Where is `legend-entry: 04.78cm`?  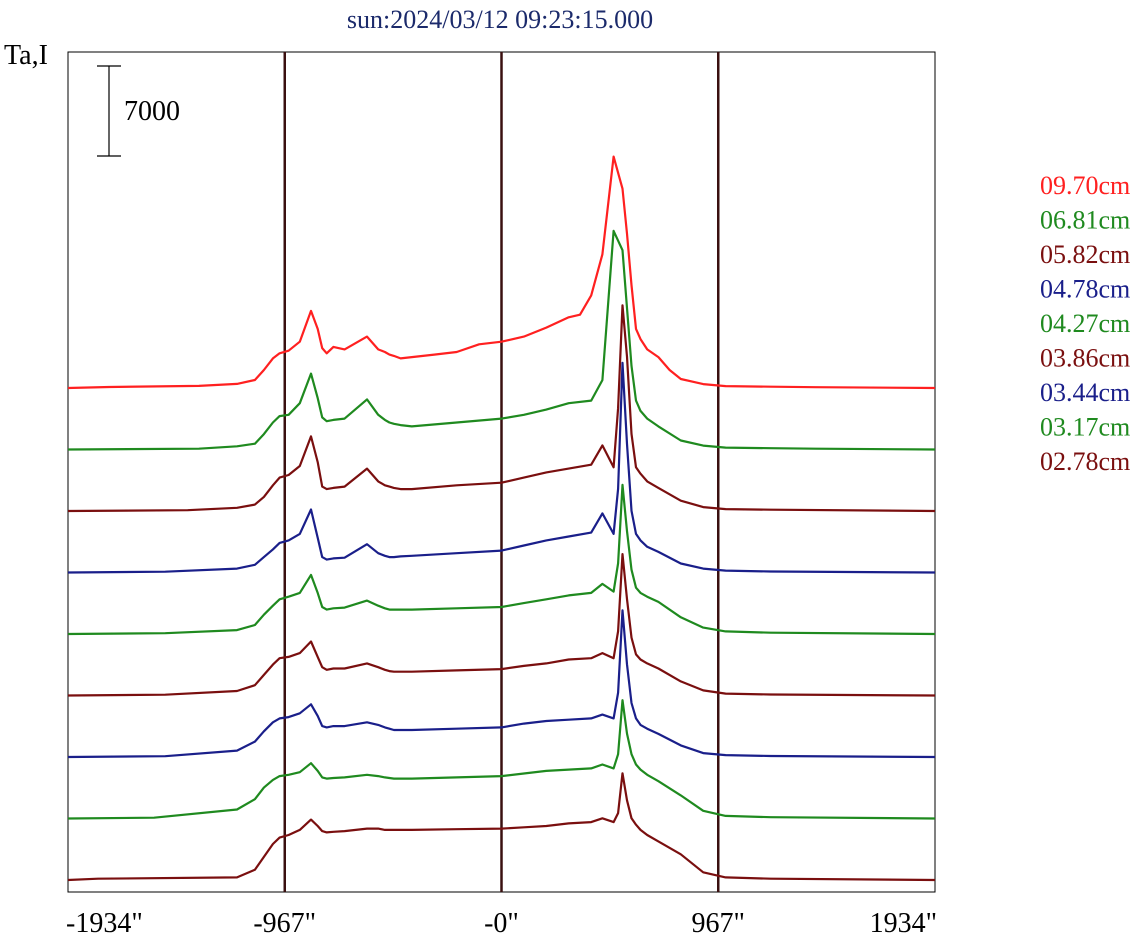
legend-entry: 04.78cm is located at coordinates (1085, 289).